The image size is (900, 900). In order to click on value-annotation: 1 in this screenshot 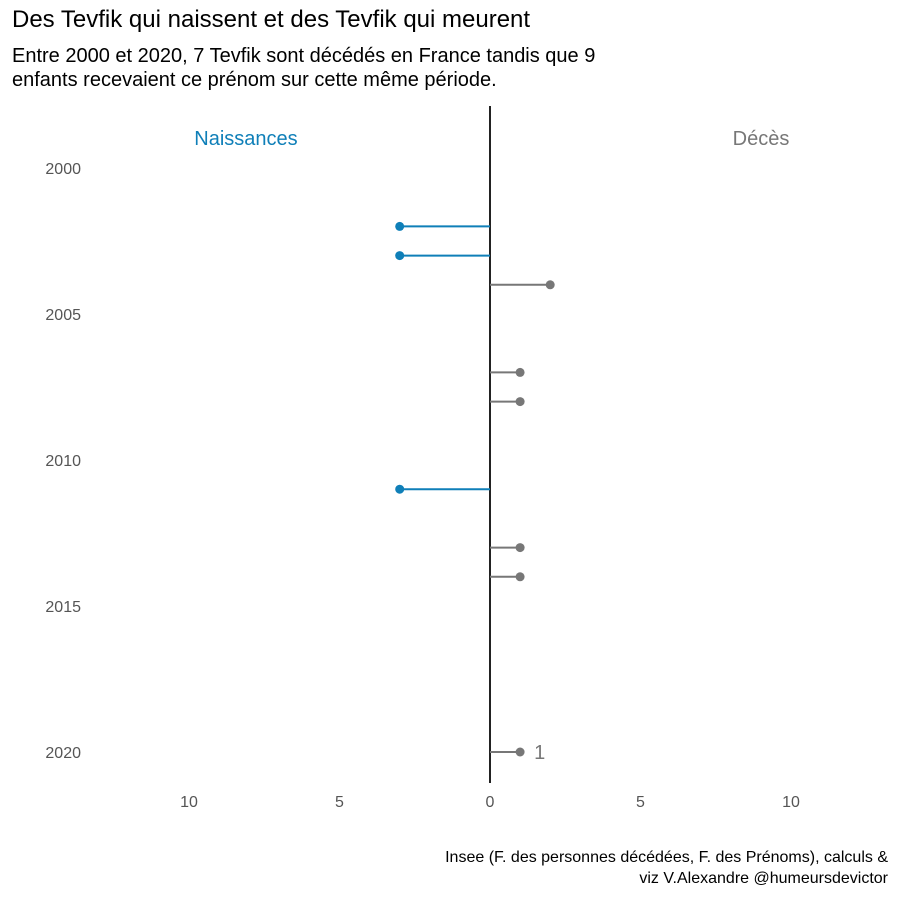, I will do `click(539, 753)`.